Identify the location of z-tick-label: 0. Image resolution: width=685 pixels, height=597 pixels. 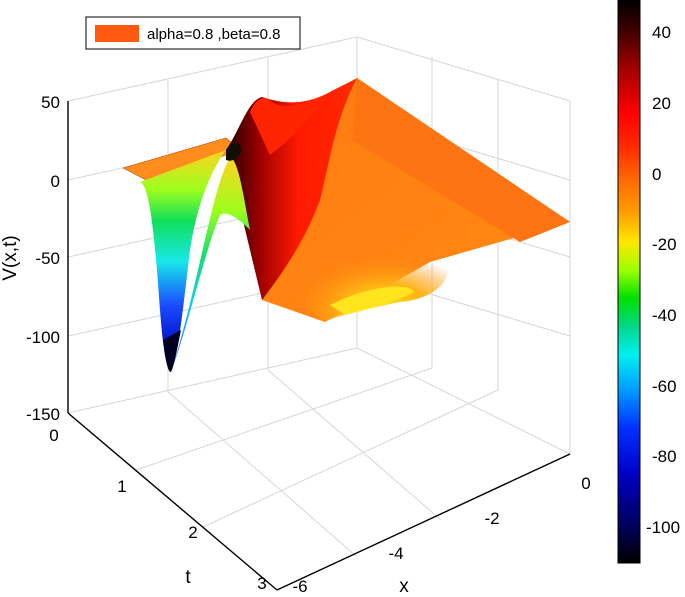
(55, 181).